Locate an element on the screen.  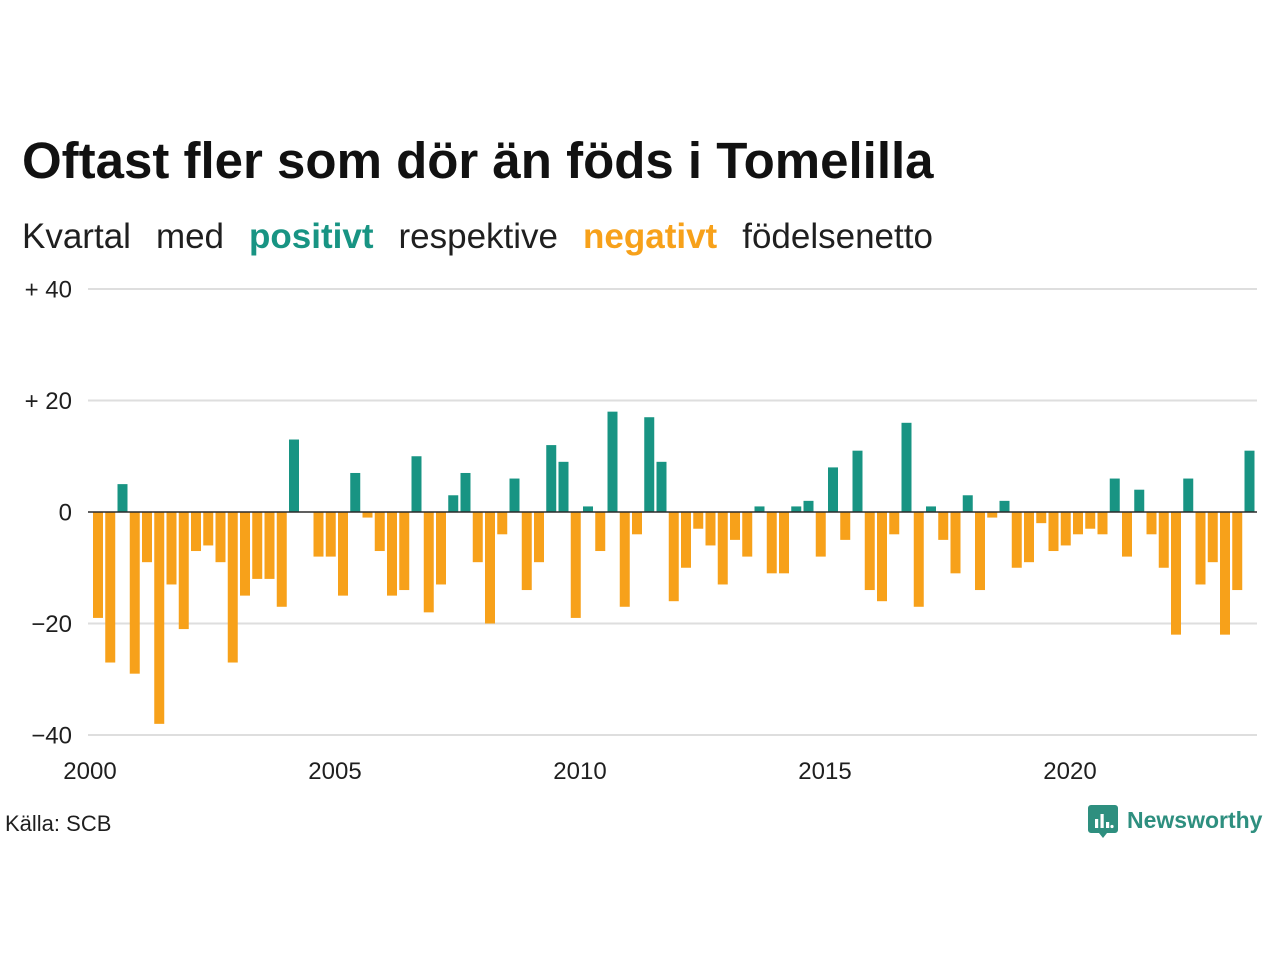
subtitle-word: födelsenetto is located at coordinates (837, 236).